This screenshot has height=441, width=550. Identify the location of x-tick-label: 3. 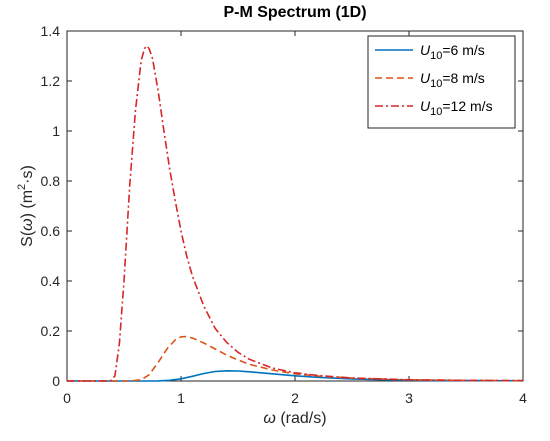
(409, 398).